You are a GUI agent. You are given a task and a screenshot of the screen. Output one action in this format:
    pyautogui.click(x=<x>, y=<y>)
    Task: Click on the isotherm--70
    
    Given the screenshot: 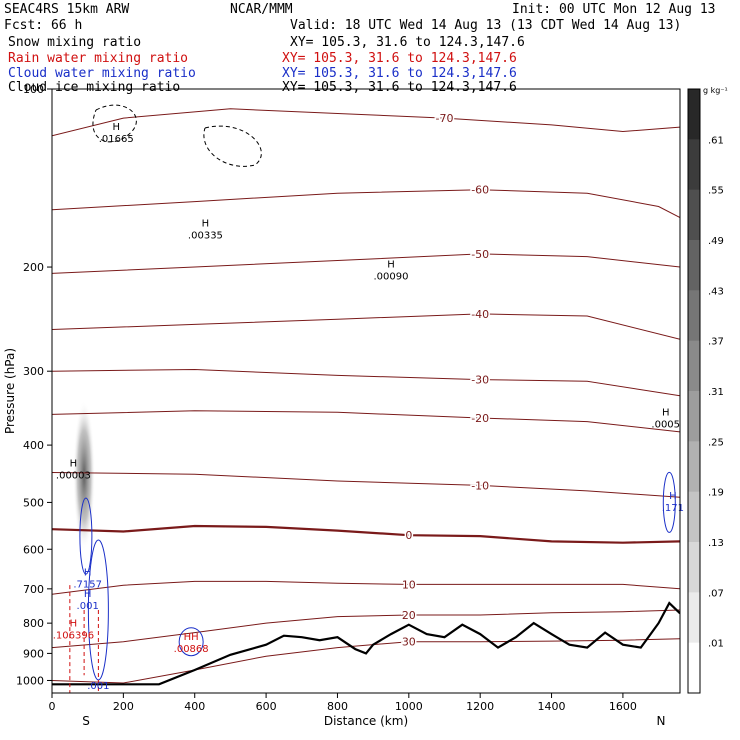 What is the action you would take?
    pyautogui.click(x=366, y=122)
    